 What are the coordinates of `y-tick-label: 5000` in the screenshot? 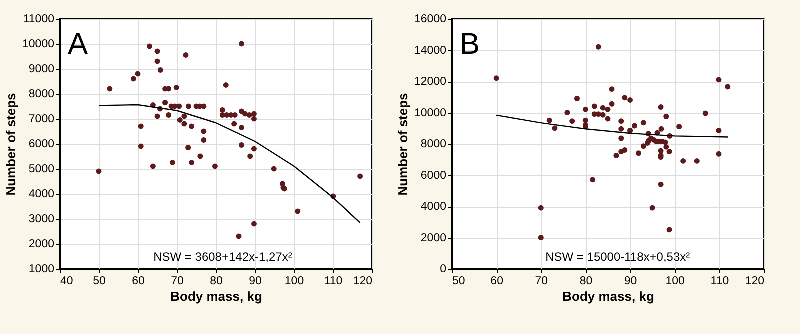 It's located at (41, 170).